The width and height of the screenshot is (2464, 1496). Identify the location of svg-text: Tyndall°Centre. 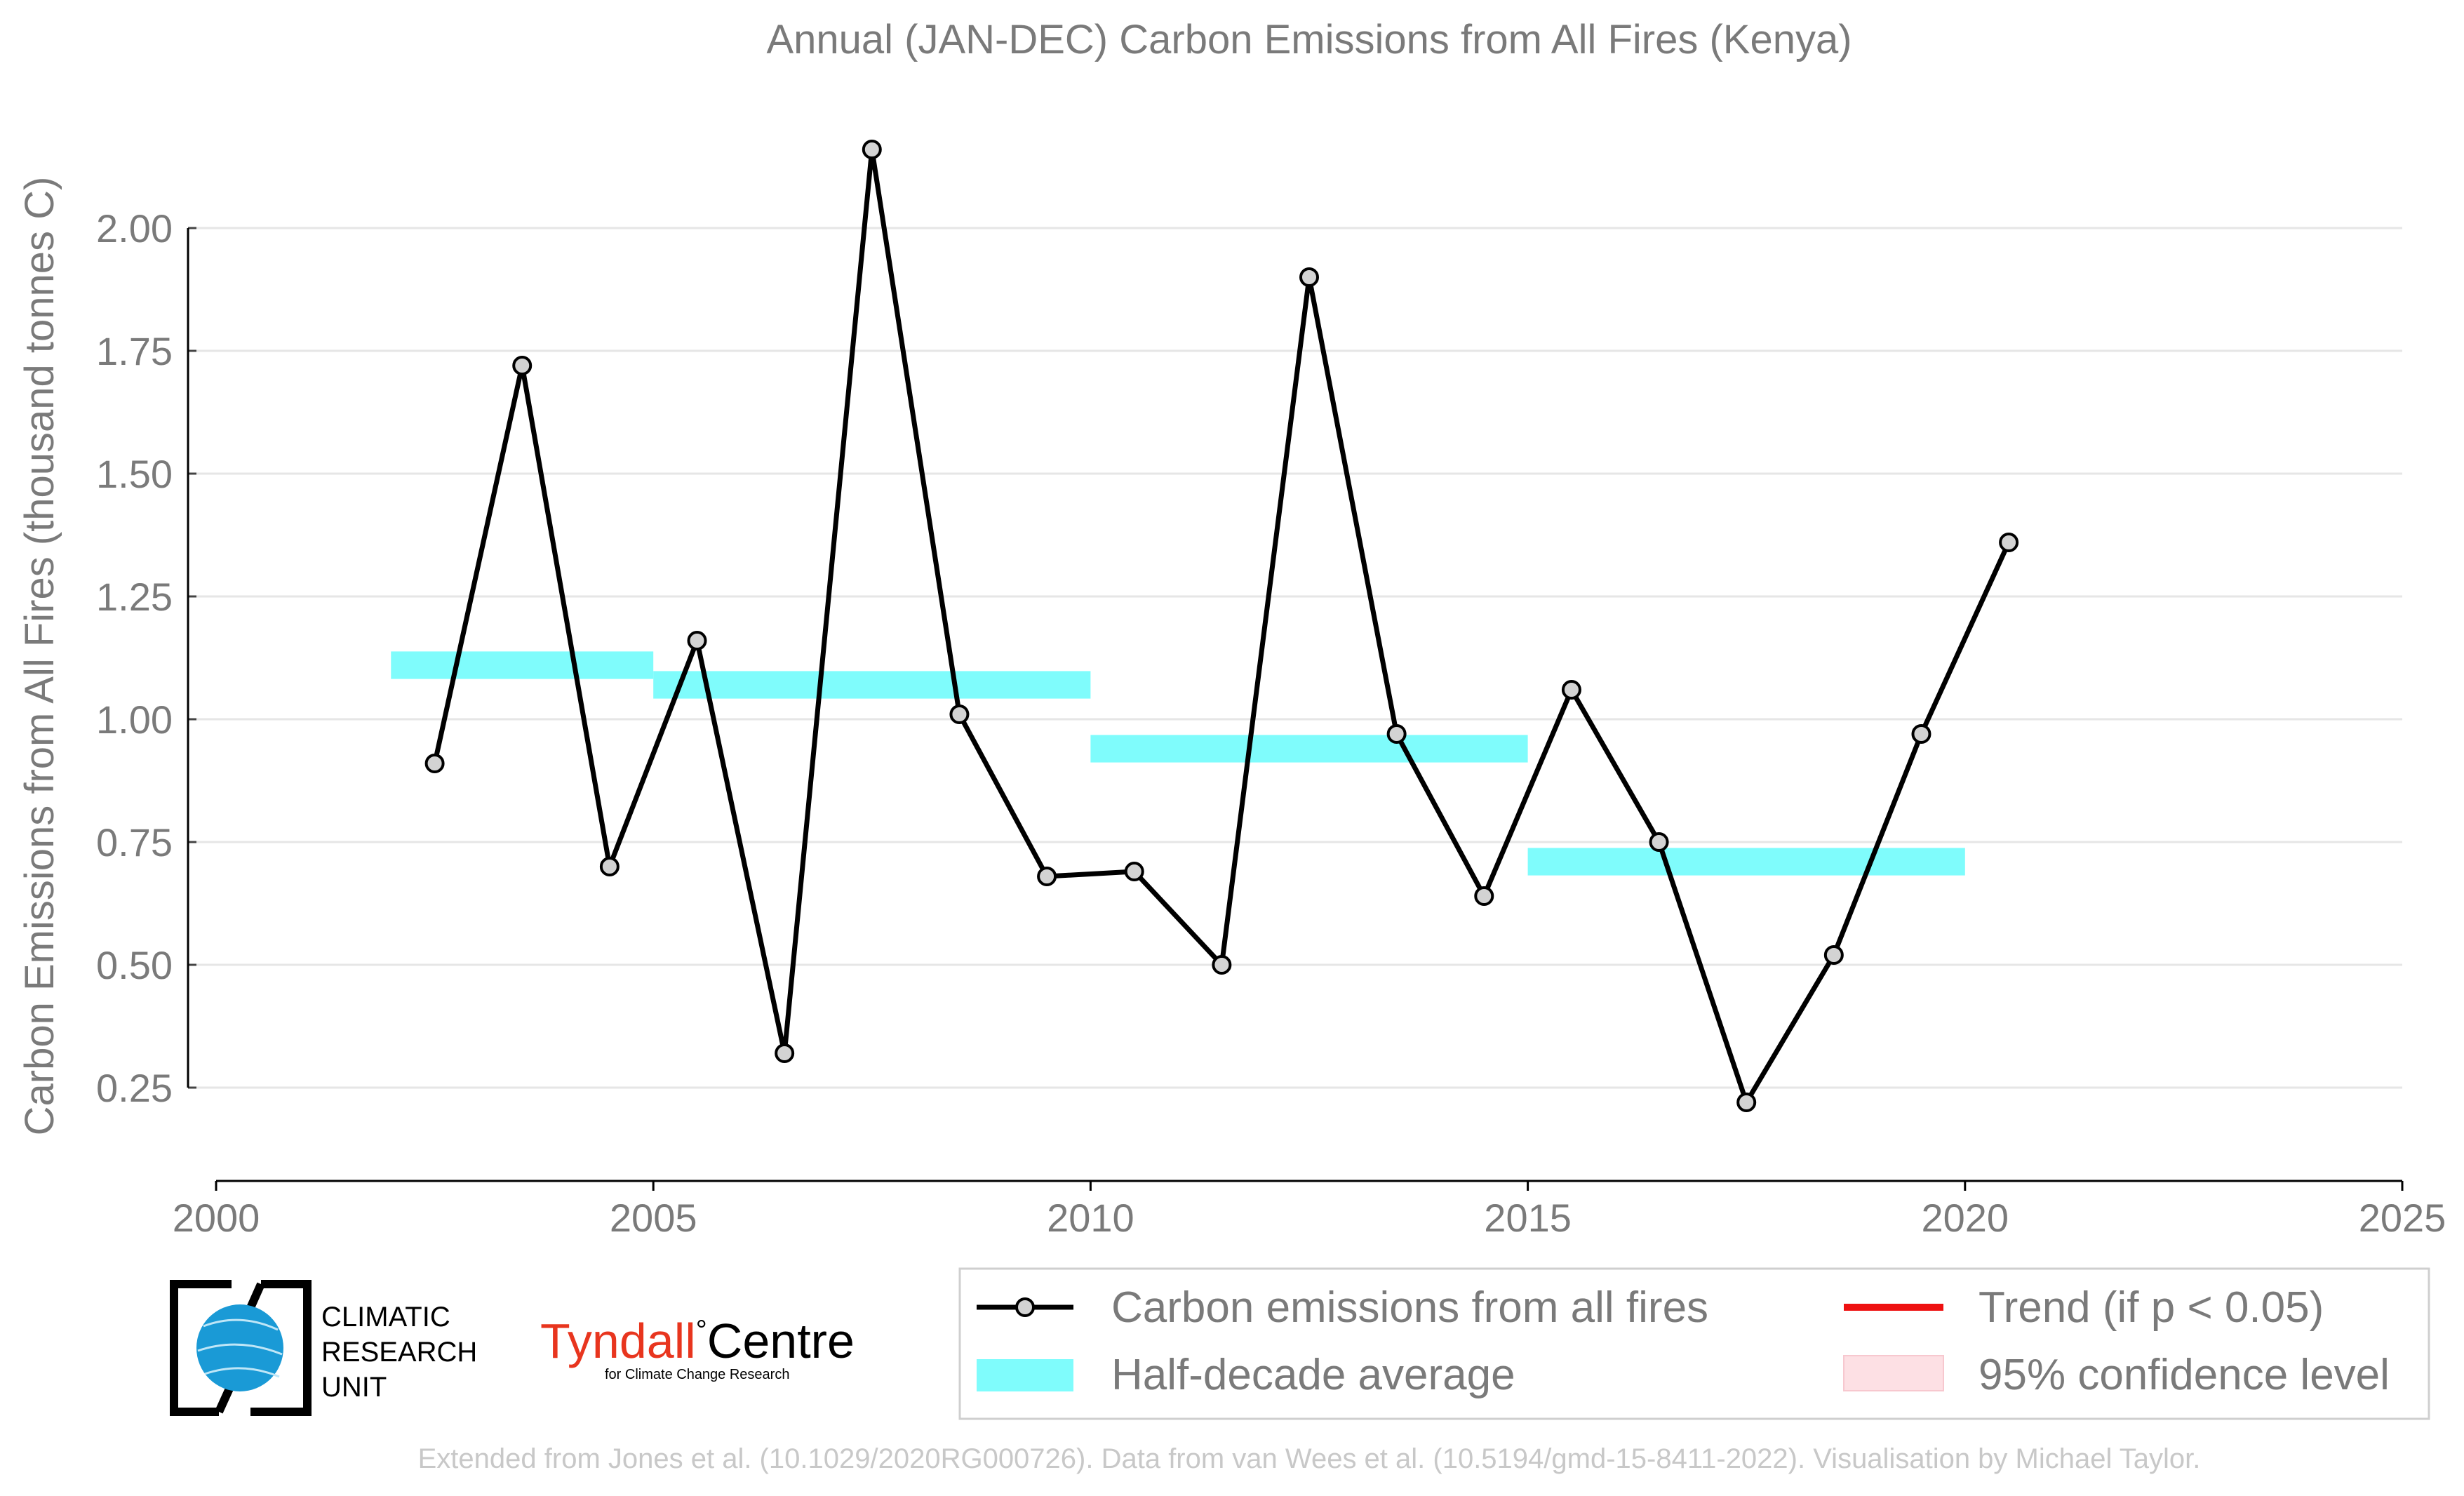
(697, 1341).